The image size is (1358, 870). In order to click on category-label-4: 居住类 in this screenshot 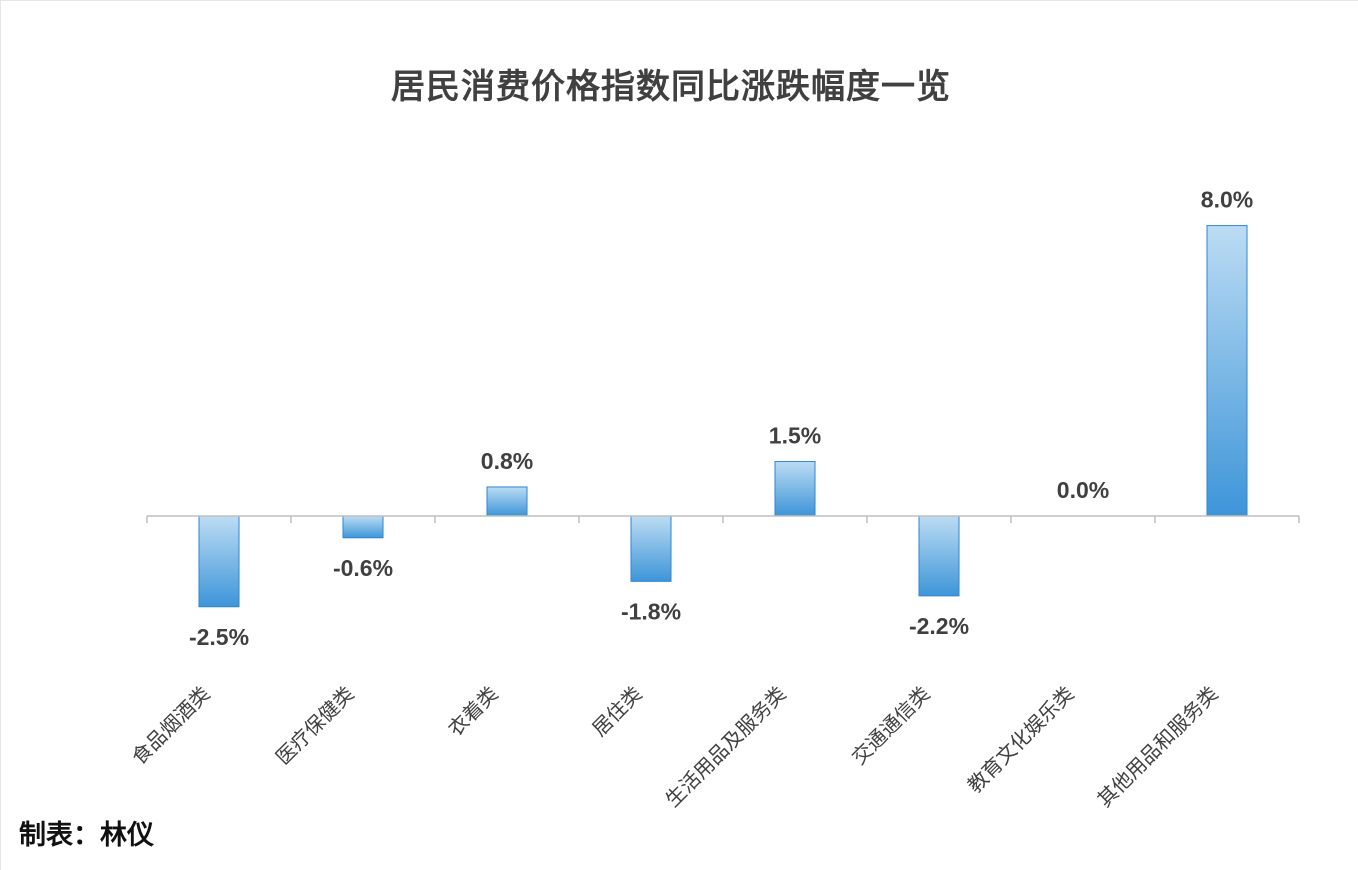, I will do `click(616, 711)`.